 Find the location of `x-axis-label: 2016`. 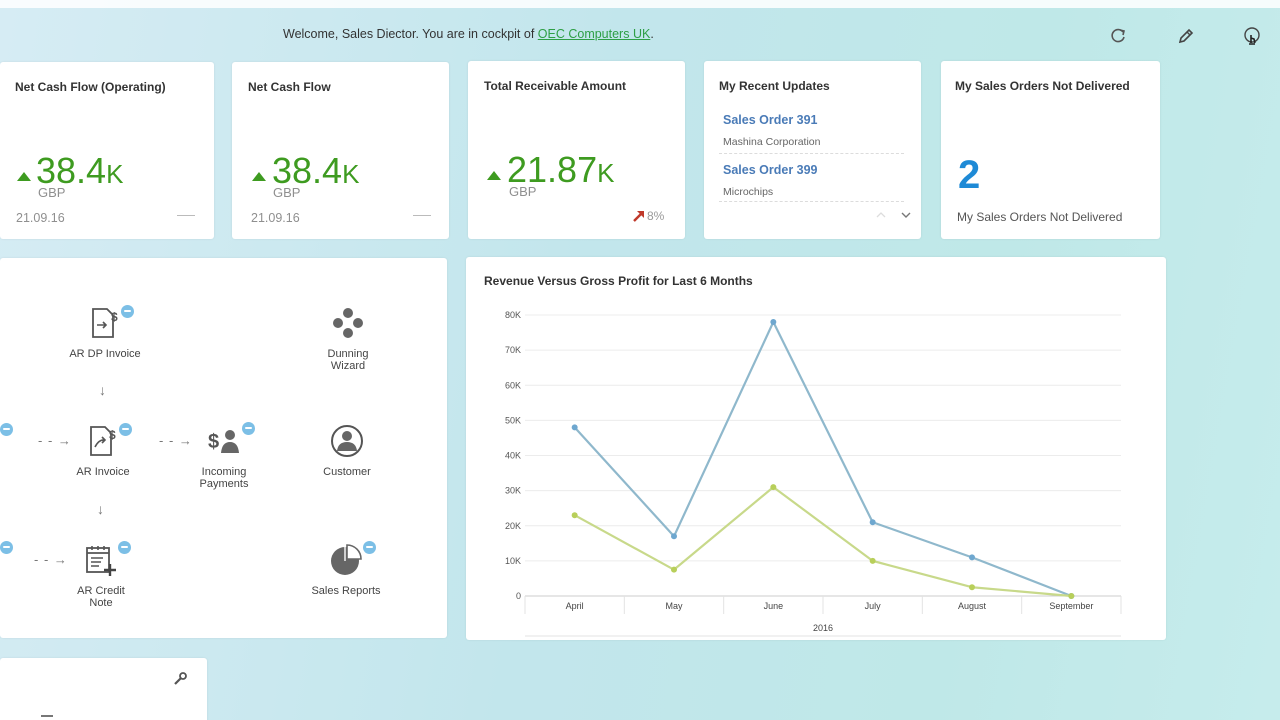

x-axis-label: 2016 is located at coordinates (823, 628).